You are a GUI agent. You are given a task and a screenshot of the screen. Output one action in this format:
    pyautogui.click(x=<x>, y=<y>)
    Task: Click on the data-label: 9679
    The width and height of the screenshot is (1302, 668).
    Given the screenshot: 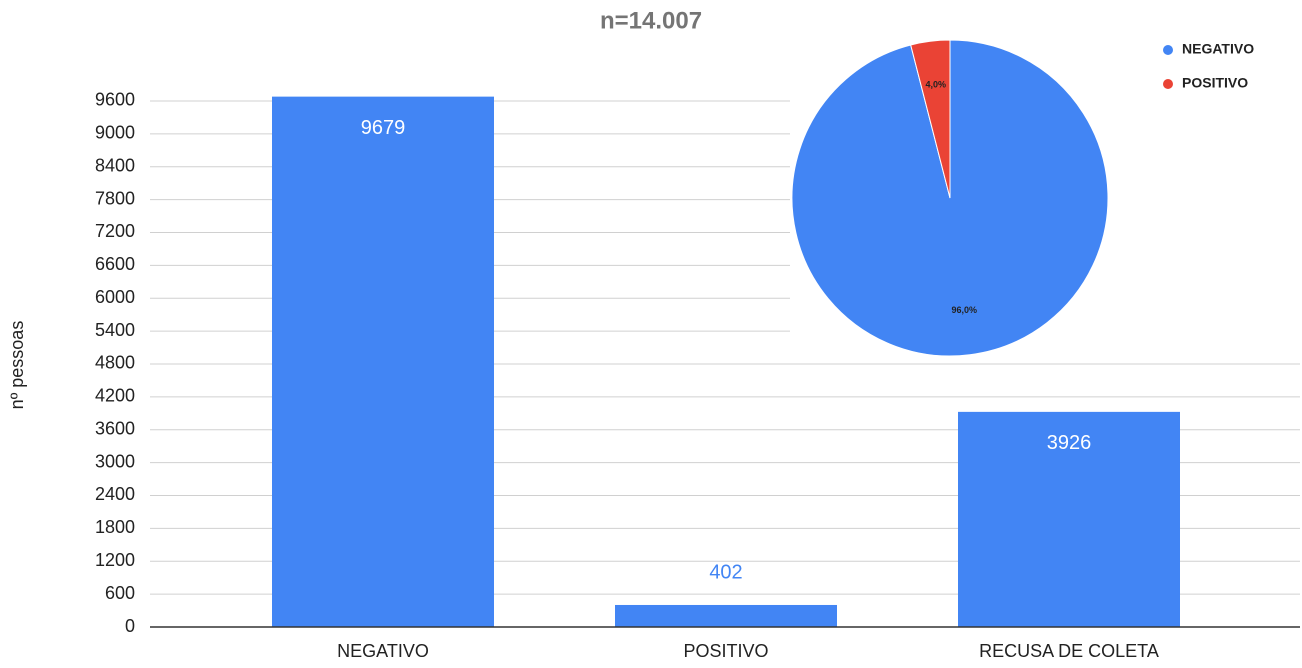 What is the action you would take?
    pyautogui.click(x=383, y=128)
    